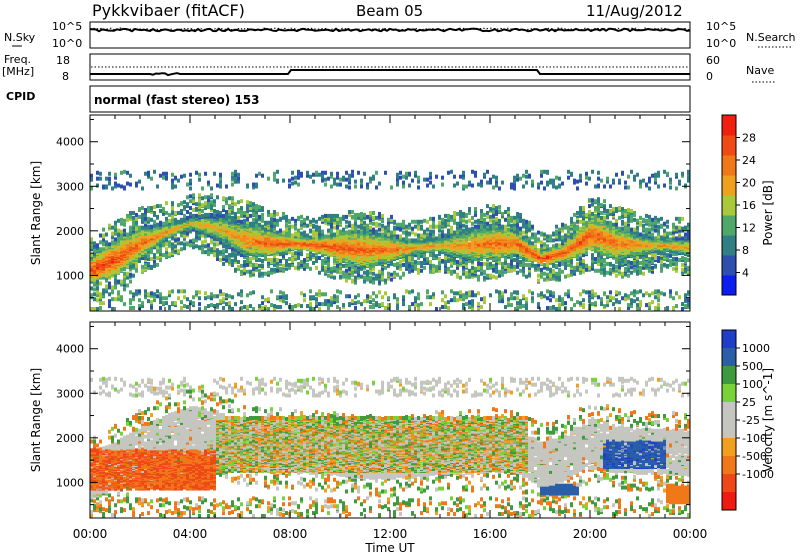 The width and height of the screenshot is (800, 554). I want to click on beam-label: Beam 05, so click(389, 11).